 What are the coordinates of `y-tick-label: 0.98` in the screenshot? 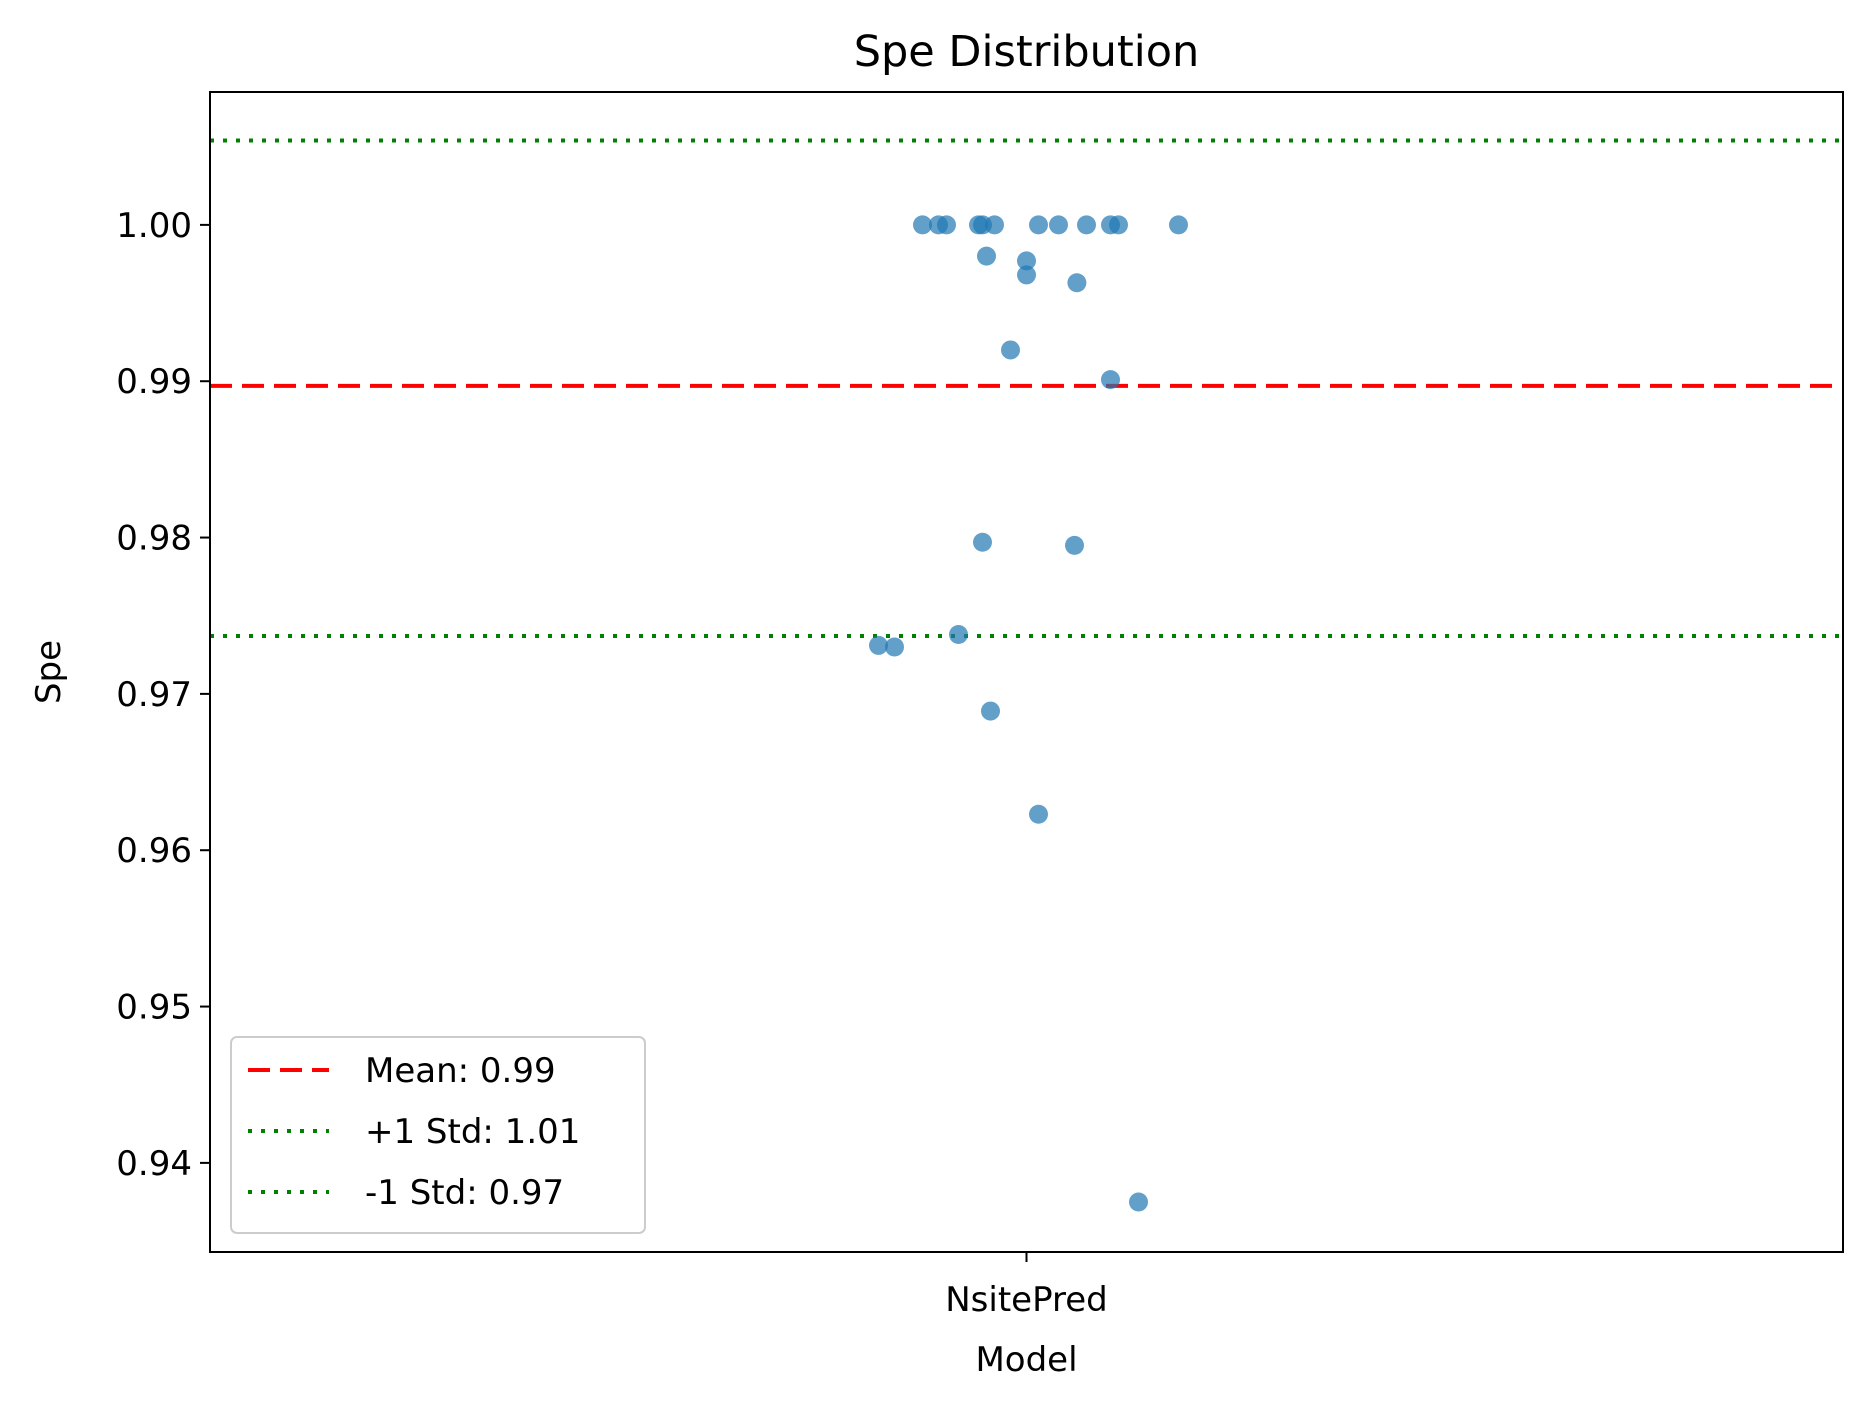 It's located at (154, 539).